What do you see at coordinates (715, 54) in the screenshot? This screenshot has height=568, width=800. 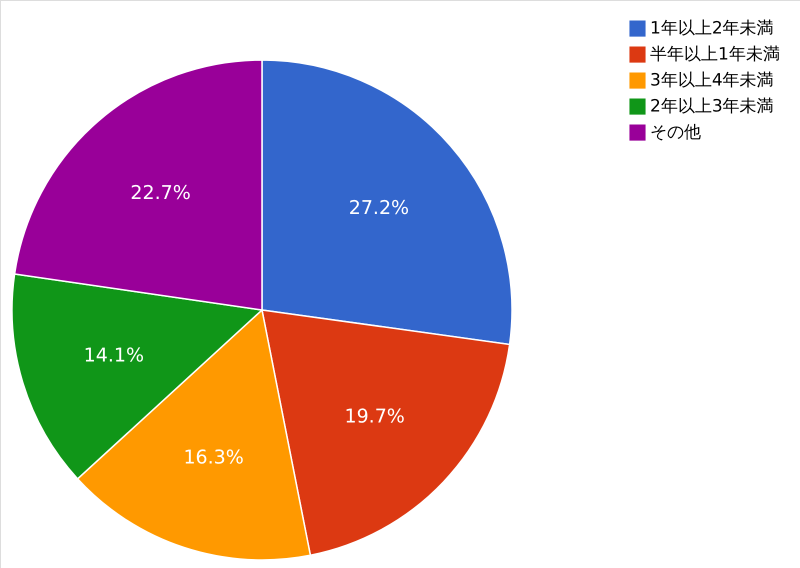 I see `legend-label: 半年以上1年未満` at bounding box center [715, 54].